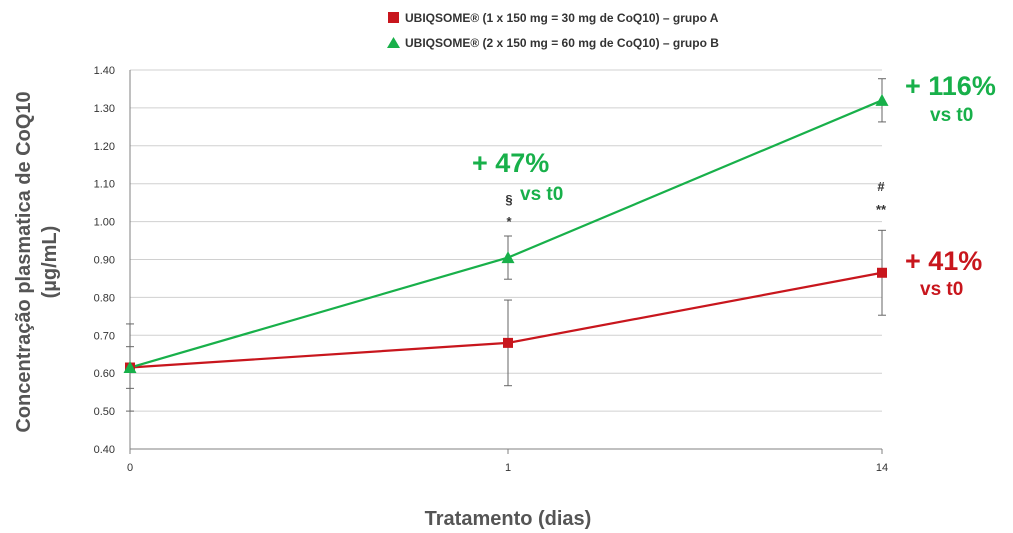 Image resolution: width=1013 pixels, height=533 pixels. Describe the element at coordinates (130, 468) in the screenshot. I see `x-tick-label: 0` at that location.